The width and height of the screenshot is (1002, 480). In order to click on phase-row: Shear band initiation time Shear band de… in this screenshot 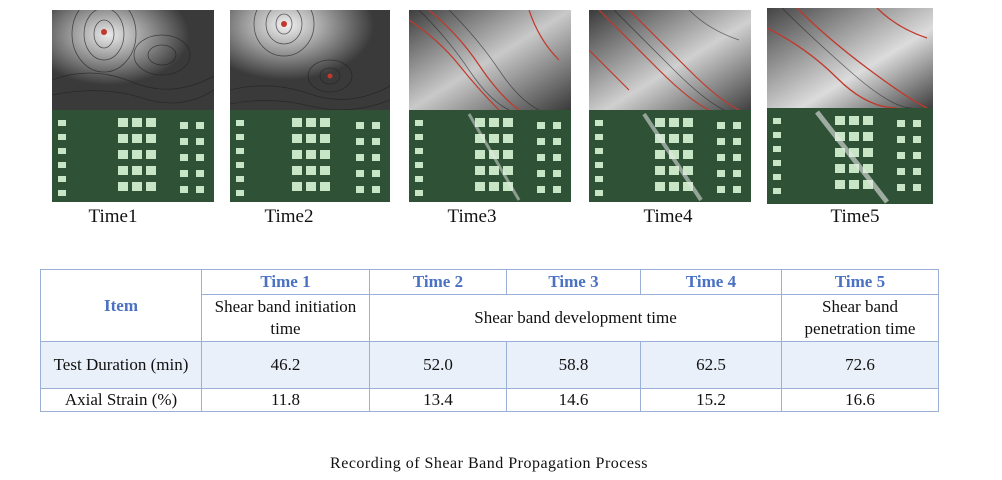, I will do `click(490, 318)`.